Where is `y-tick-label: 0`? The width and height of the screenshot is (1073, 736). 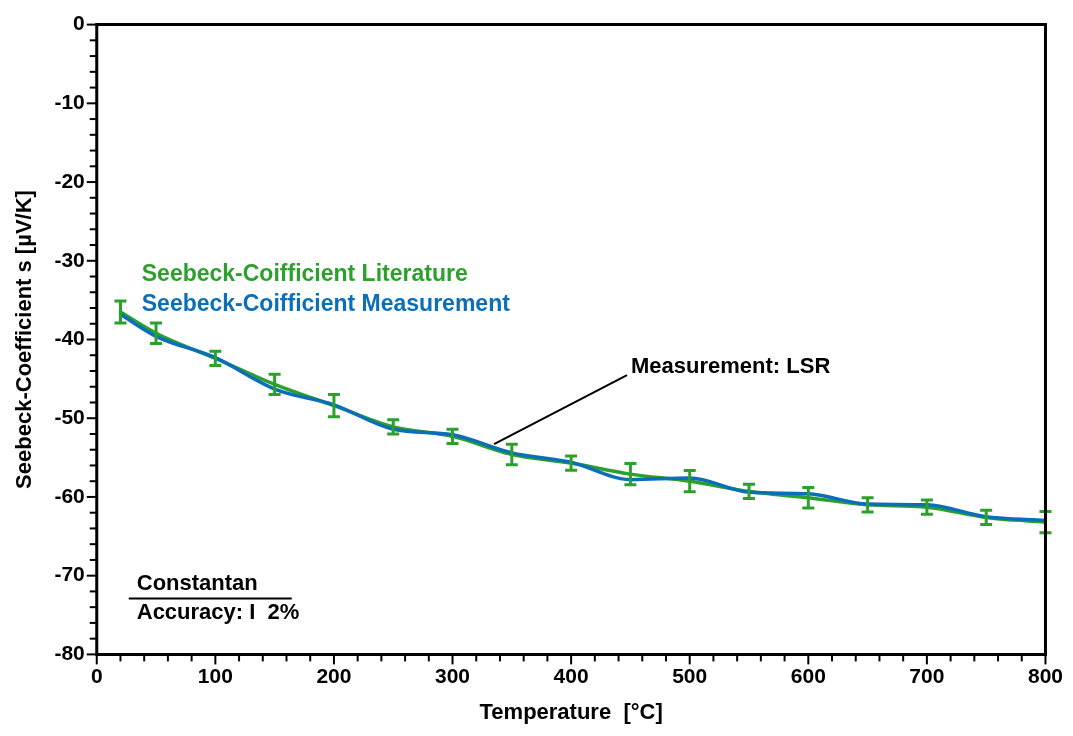
y-tick-label: 0 is located at coordinates (79, 23).